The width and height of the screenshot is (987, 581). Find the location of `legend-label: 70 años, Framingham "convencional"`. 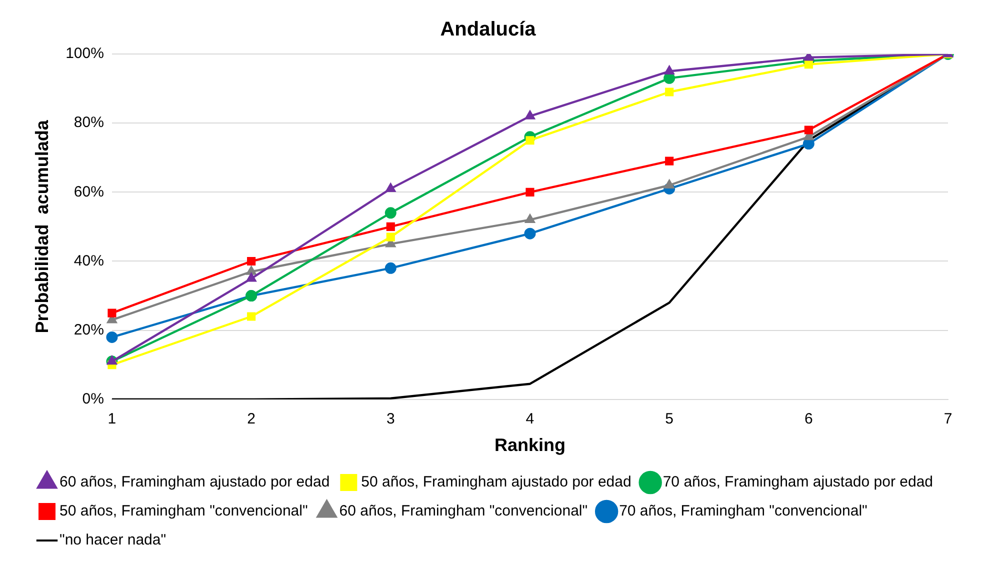

legend-label: 70 años, Framingham "convencional" is located at coordinates (743, 511).